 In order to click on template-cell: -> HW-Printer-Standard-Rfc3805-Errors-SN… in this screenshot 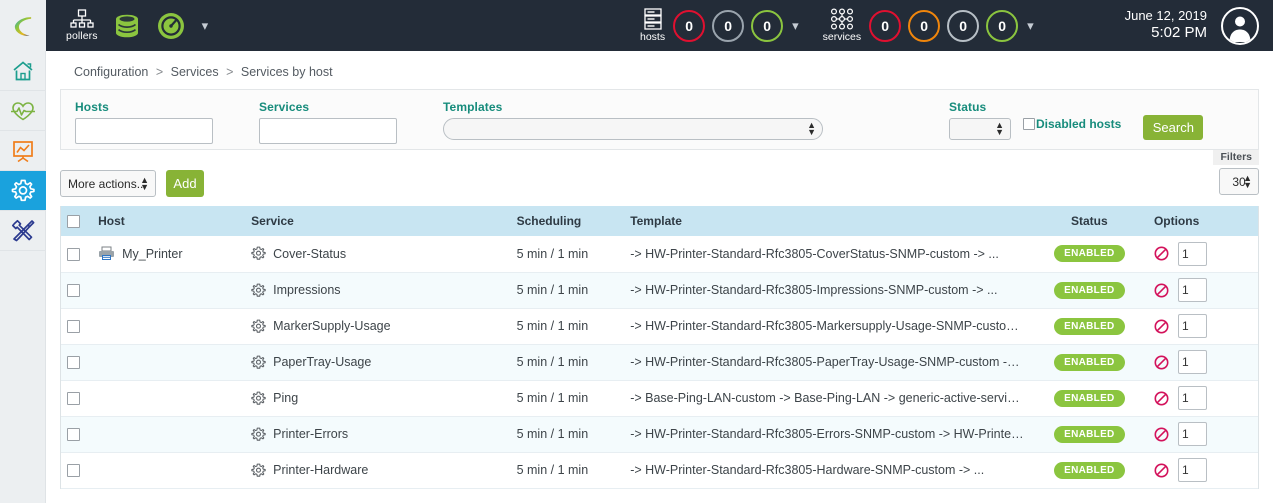, I will do `click(827, 434)`.